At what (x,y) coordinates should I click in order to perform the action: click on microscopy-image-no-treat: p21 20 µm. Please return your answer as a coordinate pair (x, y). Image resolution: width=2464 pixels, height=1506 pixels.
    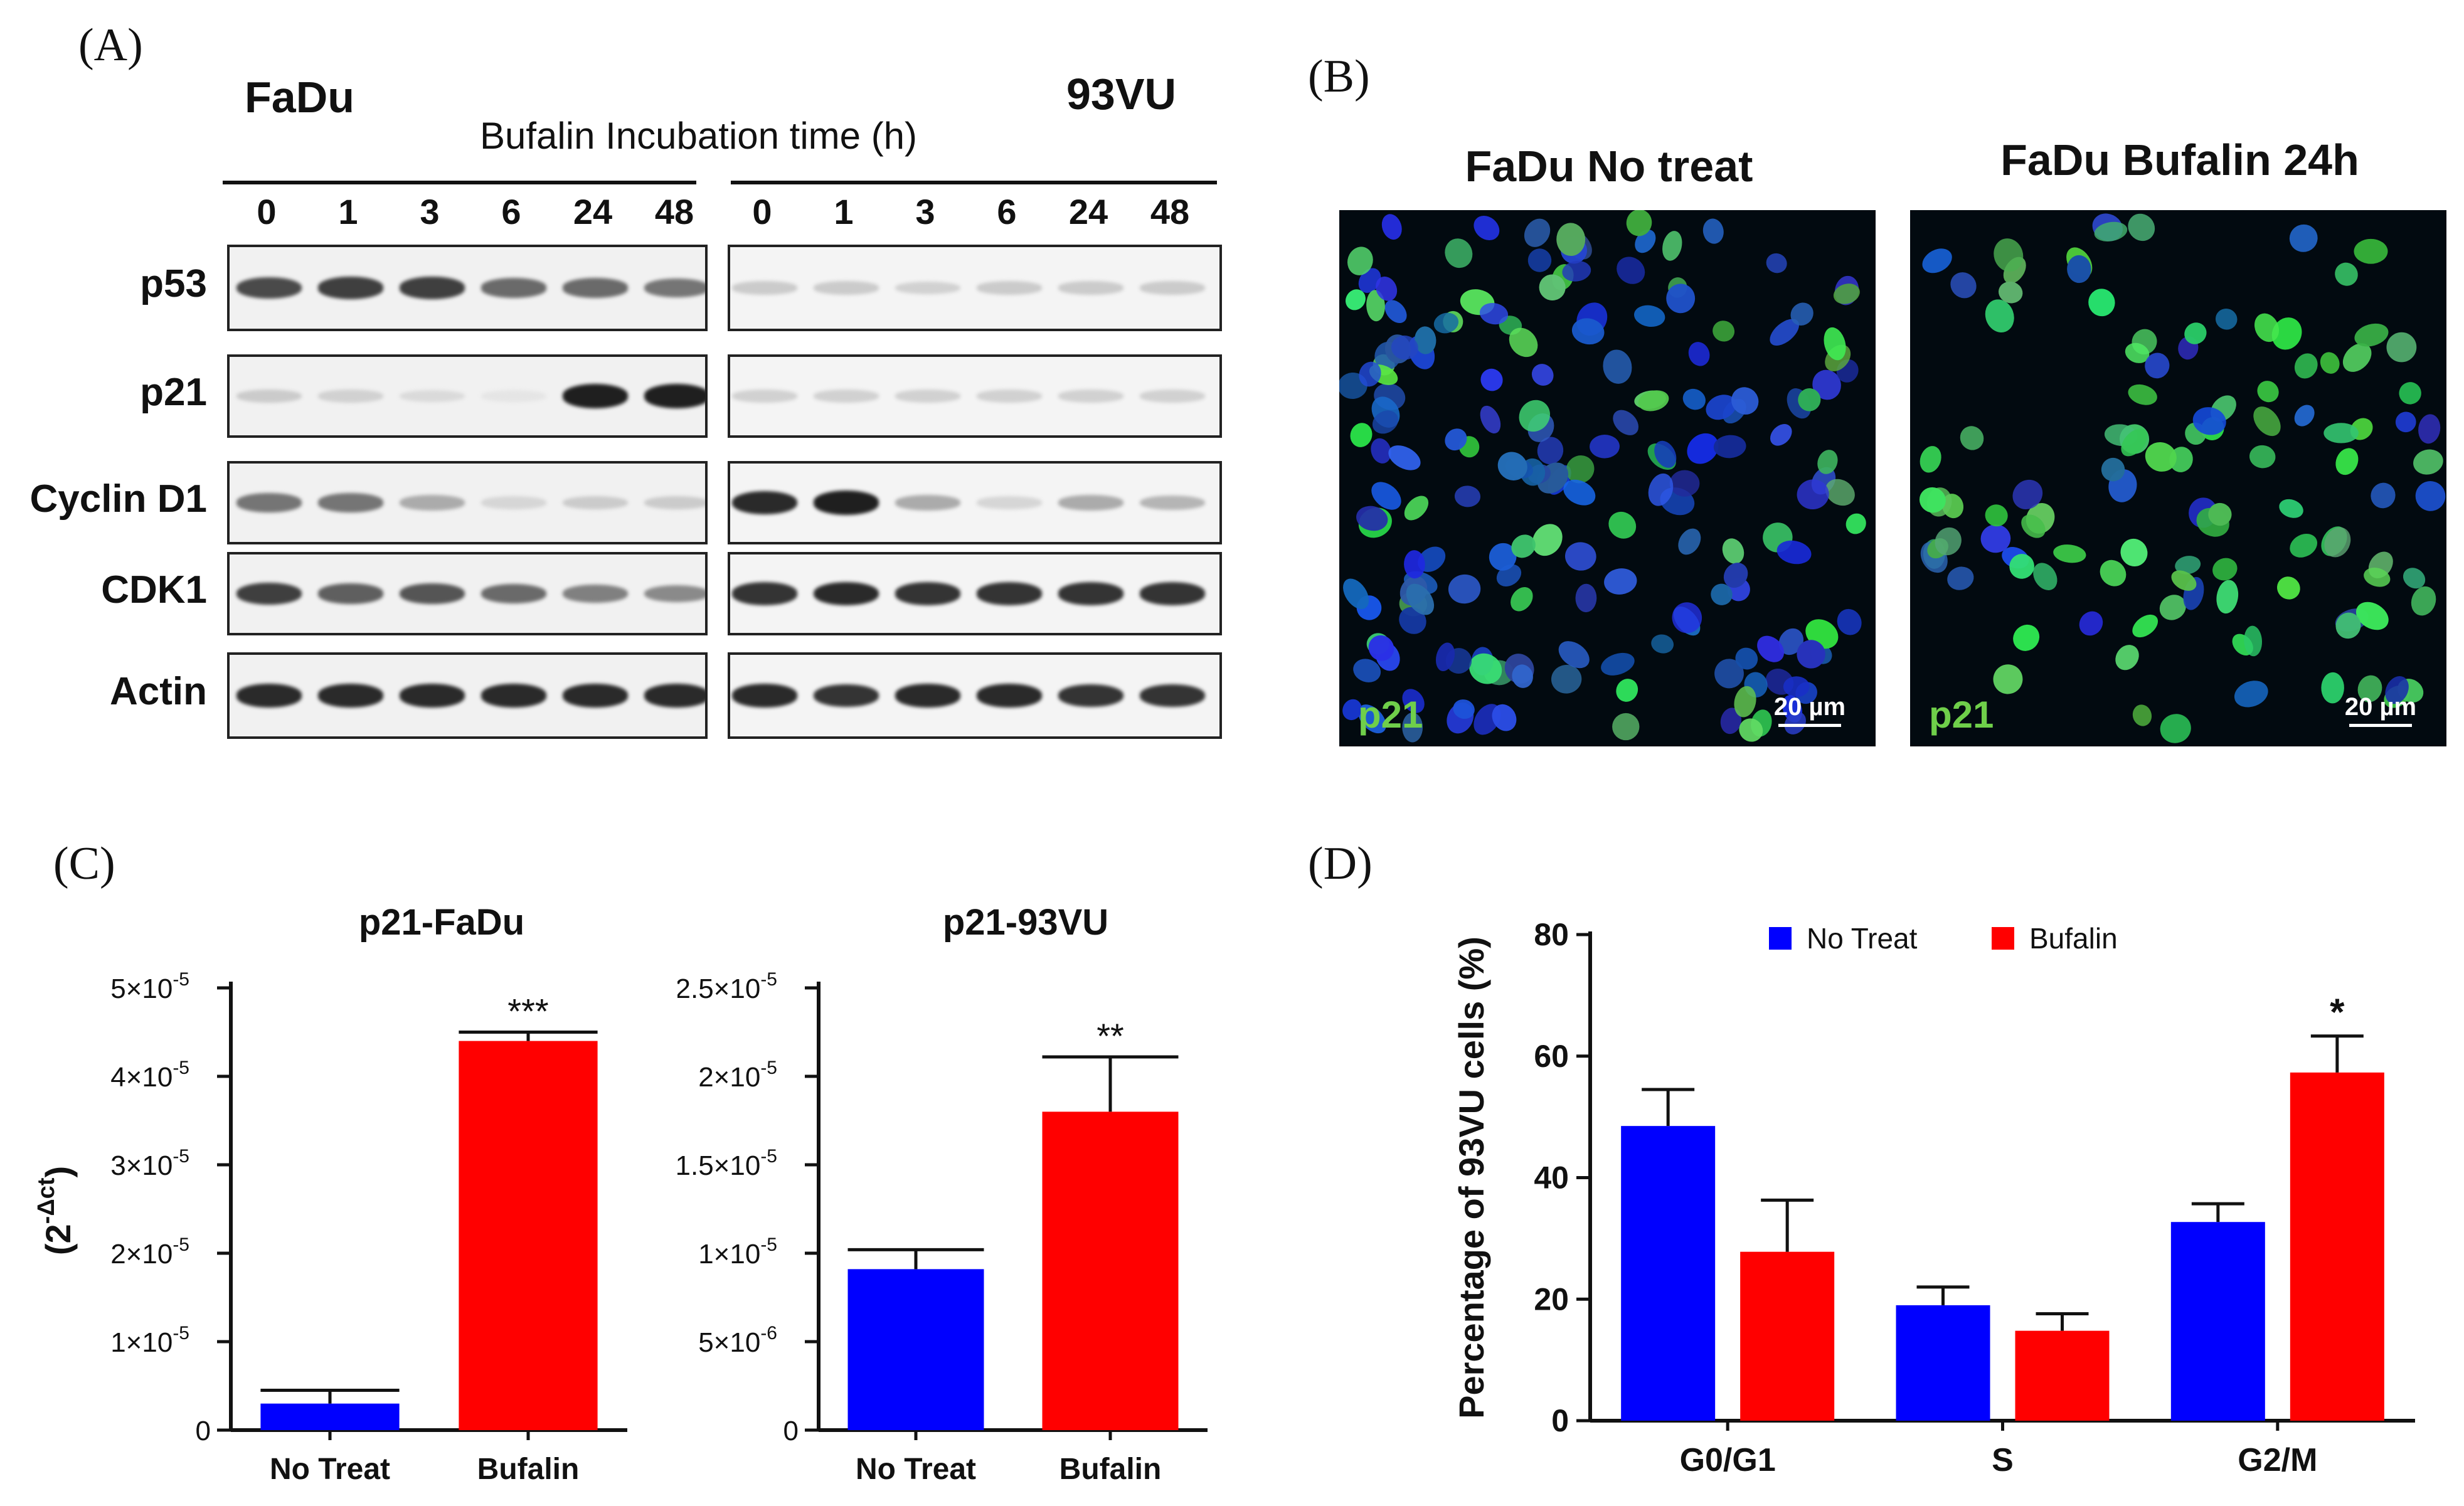
    Looking at the image, I should click on (1607, 478).